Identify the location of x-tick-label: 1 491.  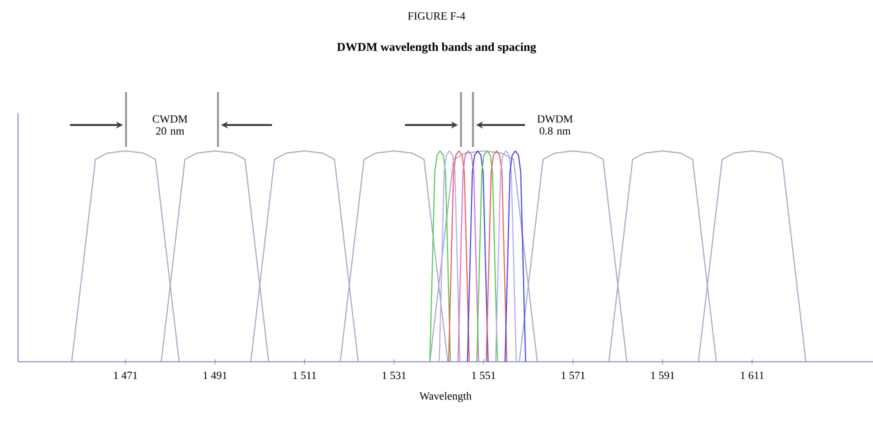
(215, 376).